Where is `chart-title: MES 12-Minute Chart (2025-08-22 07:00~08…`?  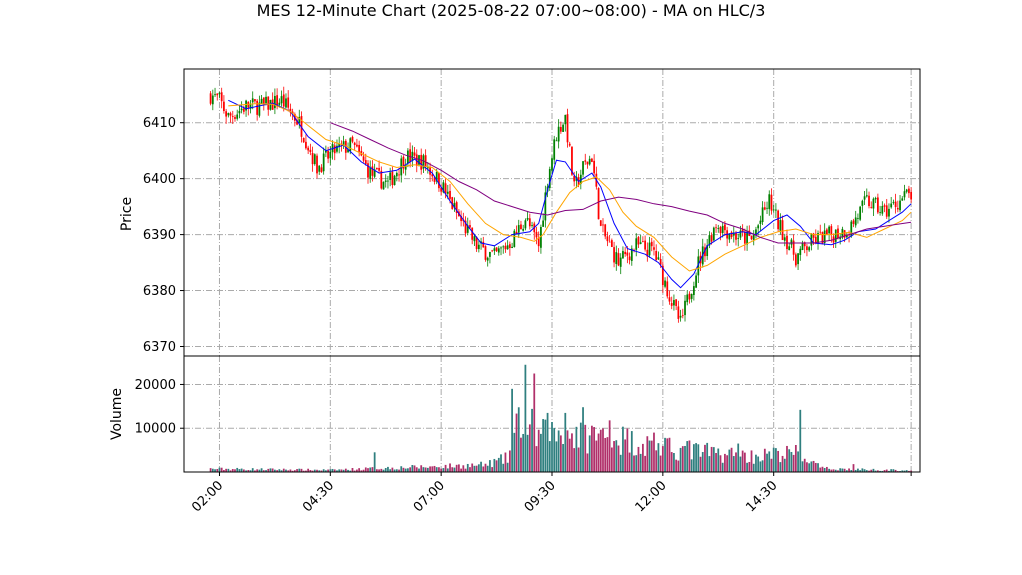
chart-title: MES 12-Minute Chart (2025-08-22 07:00~08… is located at coordinates (511, 10).